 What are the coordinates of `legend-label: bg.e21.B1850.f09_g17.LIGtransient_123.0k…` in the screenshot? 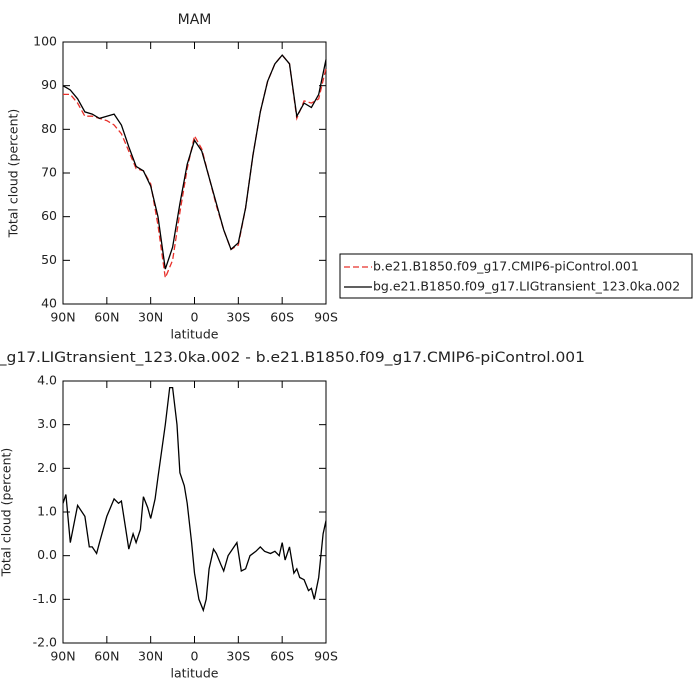 It's located at (526, 286).